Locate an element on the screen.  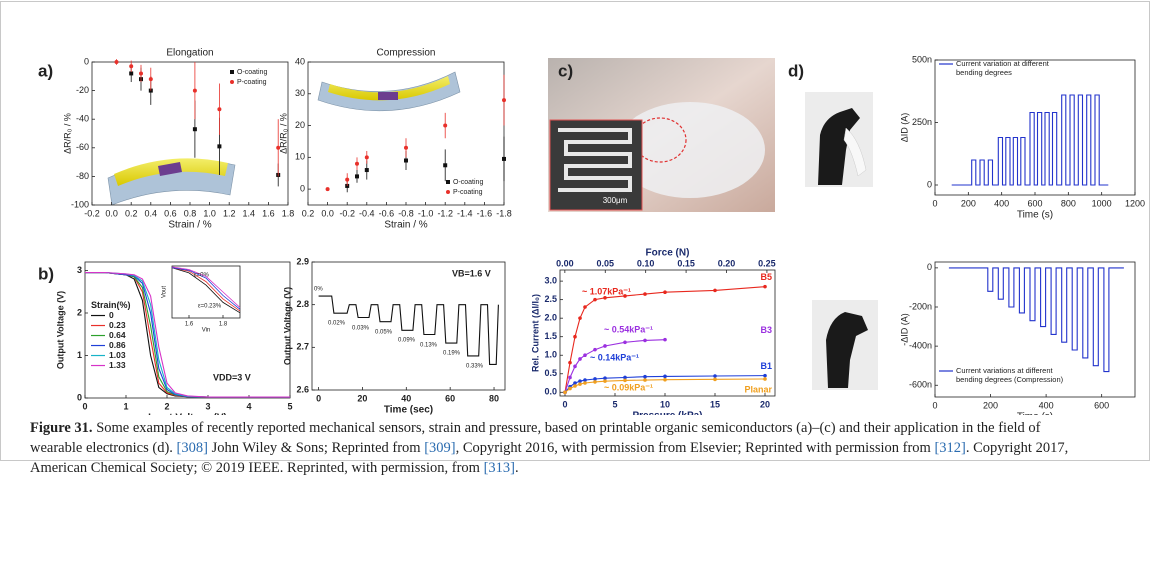
reference-link: [309] is located at coordinates (440, 448).